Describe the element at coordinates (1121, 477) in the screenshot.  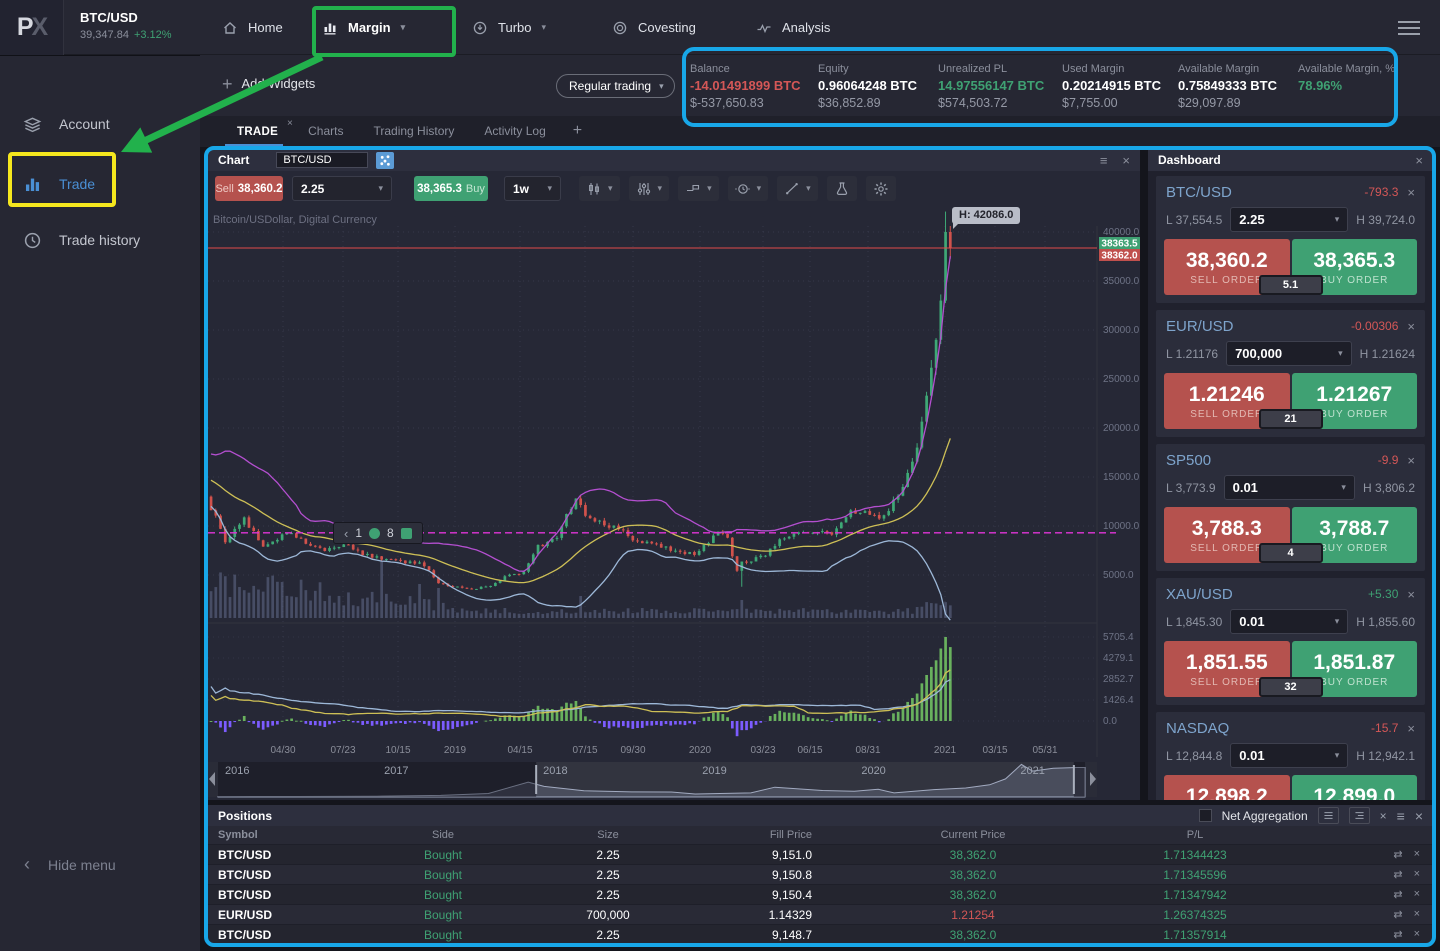
I see `svg-text: 15000.0` at that location.